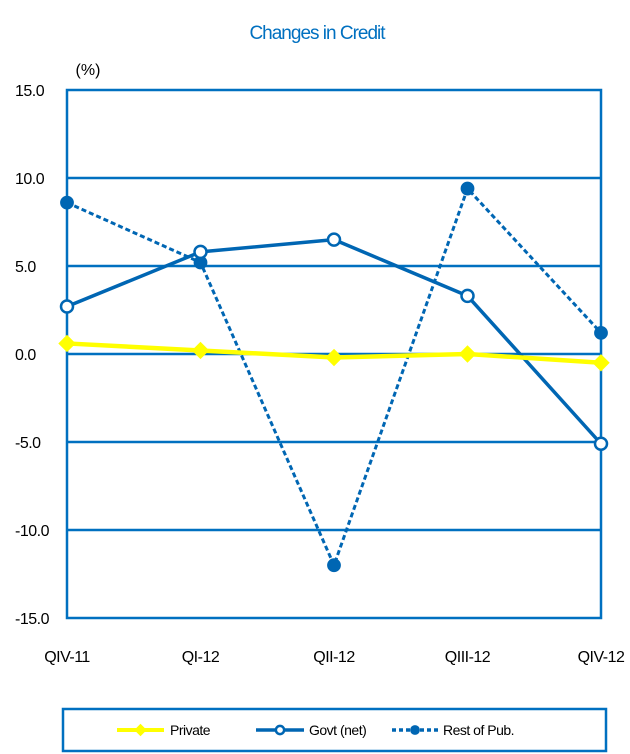  Describe the element at coordinates (317, 33) in the screenshot. I see `chart-title: Changes in Credit` at that location.